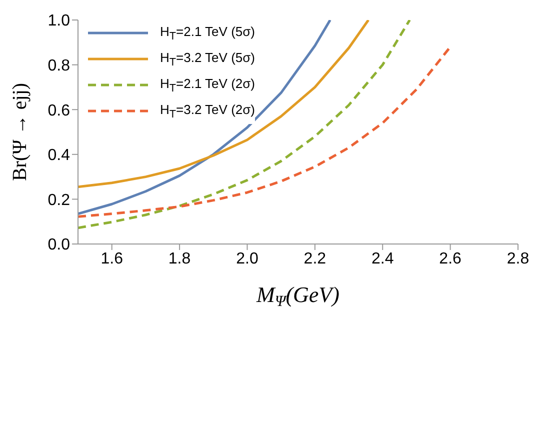 Image resolution: width=542 pixels, height=428 pixels. I want to click on x-axis-title: M$_{Ψ}$(GeV), so click(298, 296).